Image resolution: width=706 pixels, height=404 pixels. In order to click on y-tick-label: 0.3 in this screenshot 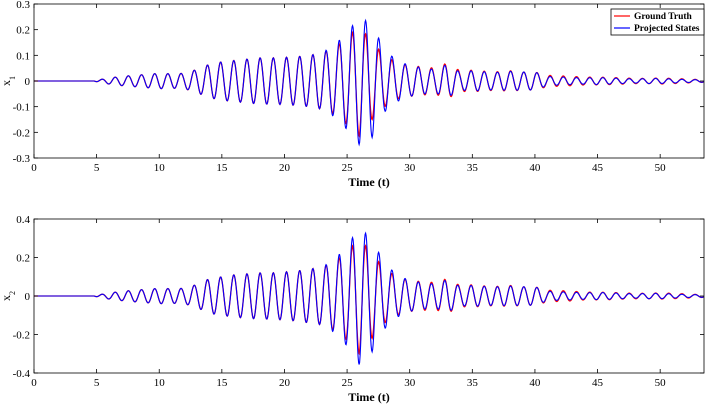, I will do `click(23, 5)`.